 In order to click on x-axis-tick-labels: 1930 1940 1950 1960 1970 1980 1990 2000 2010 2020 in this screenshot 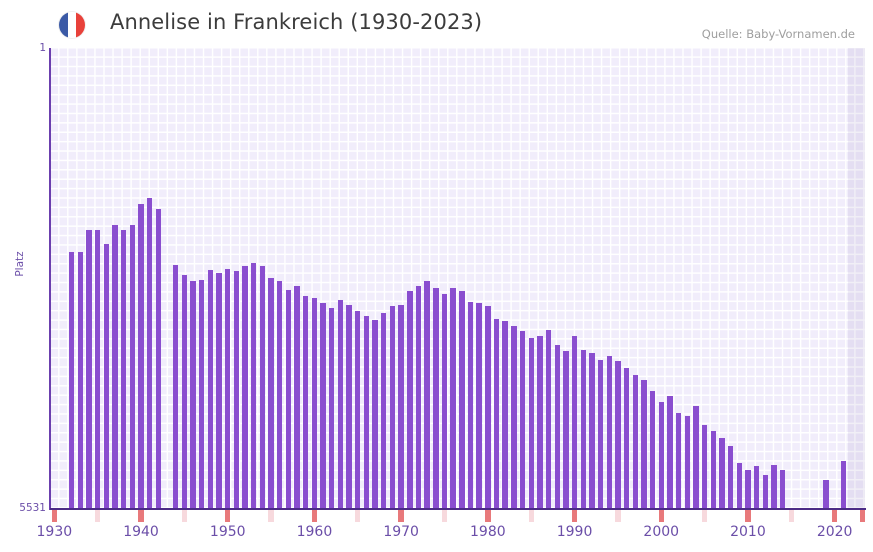, I will do `click(436, 536)`.